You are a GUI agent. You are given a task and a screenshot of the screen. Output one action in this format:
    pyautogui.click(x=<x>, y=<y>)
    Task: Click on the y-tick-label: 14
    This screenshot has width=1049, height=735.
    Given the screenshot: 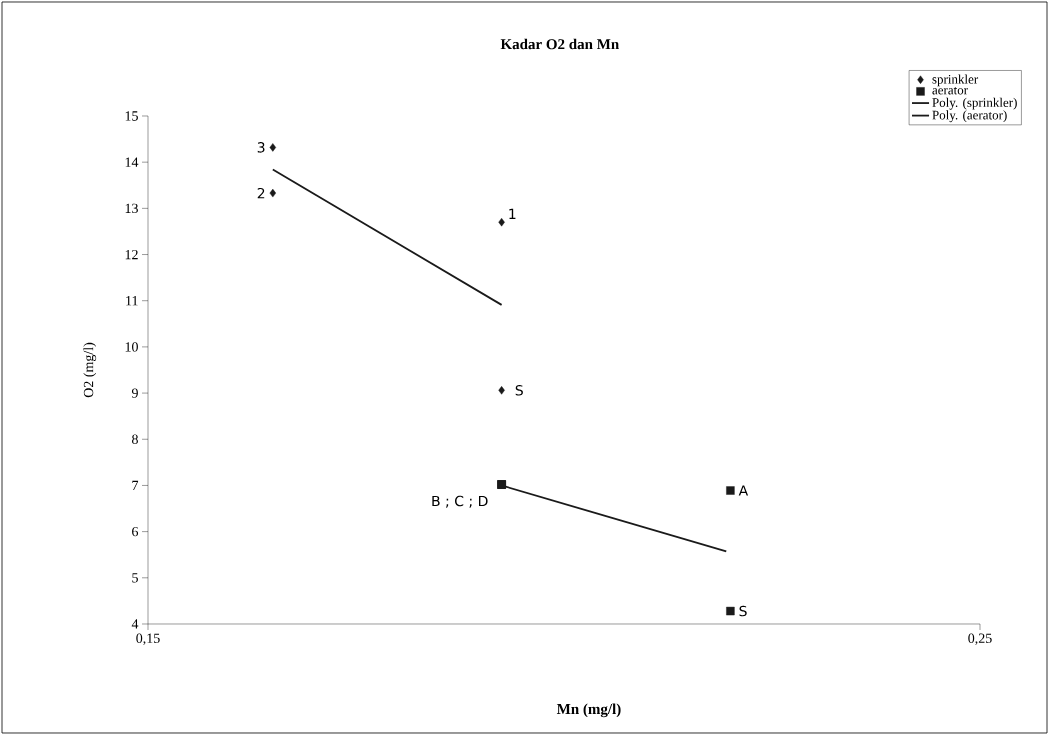 What is the action you would take?
    pyautogui.click(x=132, y=162)
    